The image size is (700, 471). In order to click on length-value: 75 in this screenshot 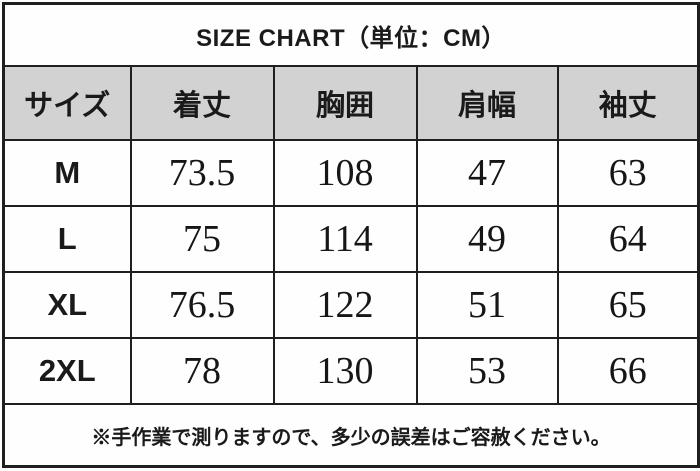, I will do `click(202, 239)`.